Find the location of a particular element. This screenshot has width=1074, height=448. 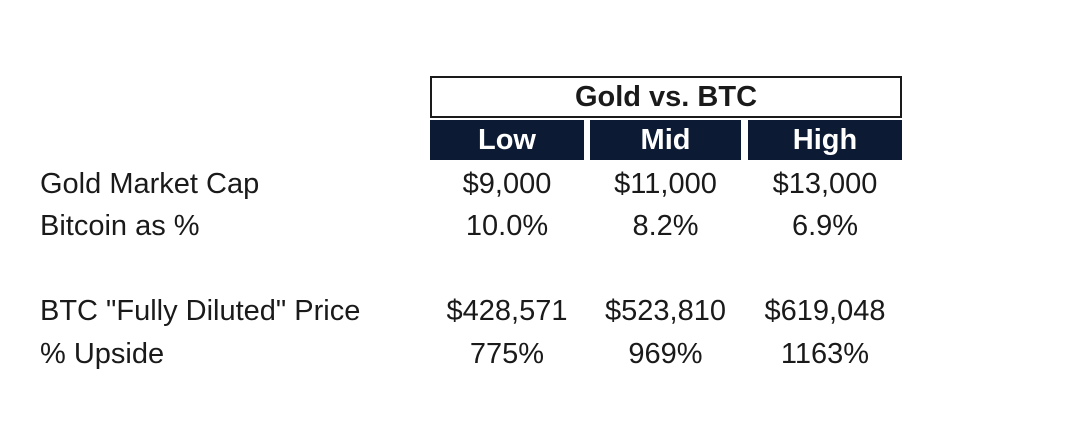

table-row-percent-upside: % Upside 775% 969% 1163% is located at coordinates (537, 354).